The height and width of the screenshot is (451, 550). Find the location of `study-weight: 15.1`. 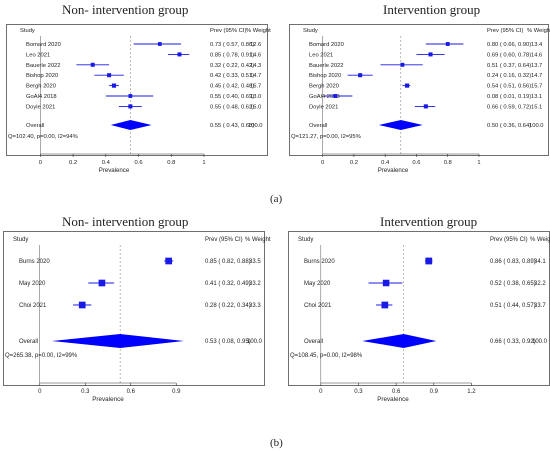

study-weight: 15.1 is located at coordinates (536, 107).